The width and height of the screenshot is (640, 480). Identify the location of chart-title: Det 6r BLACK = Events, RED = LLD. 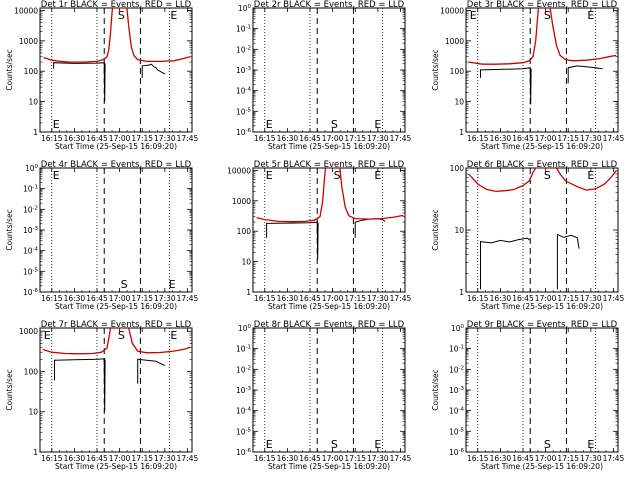
(542, 165).